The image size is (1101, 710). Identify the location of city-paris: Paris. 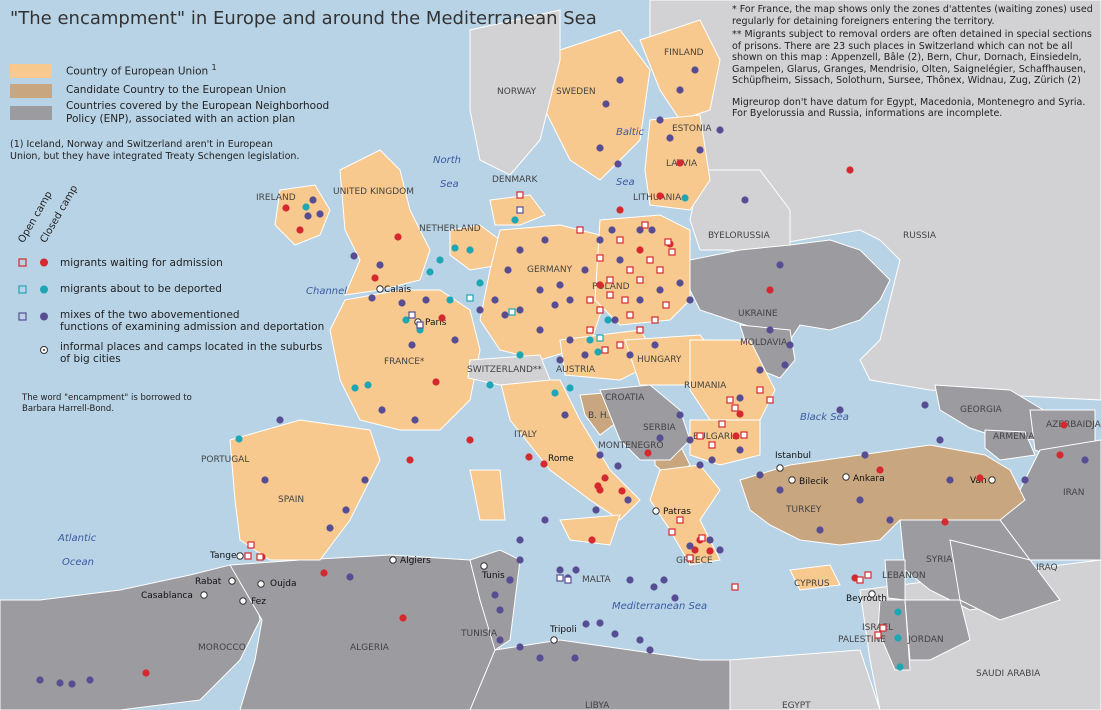
(436, 323).